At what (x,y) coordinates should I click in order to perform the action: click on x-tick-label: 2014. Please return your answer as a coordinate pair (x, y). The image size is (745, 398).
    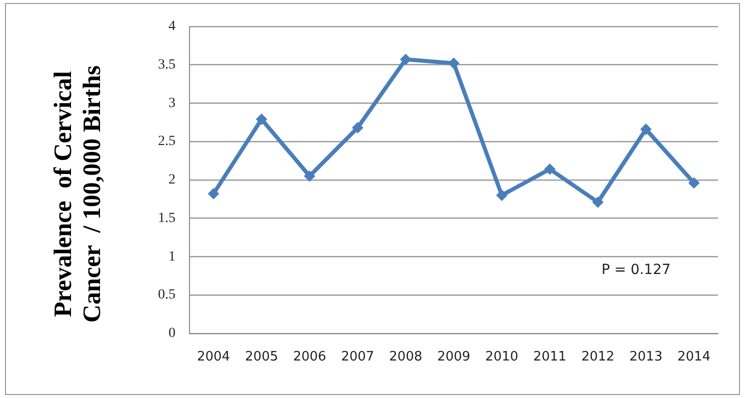
    Looking at the image, I should click on (694, 357).